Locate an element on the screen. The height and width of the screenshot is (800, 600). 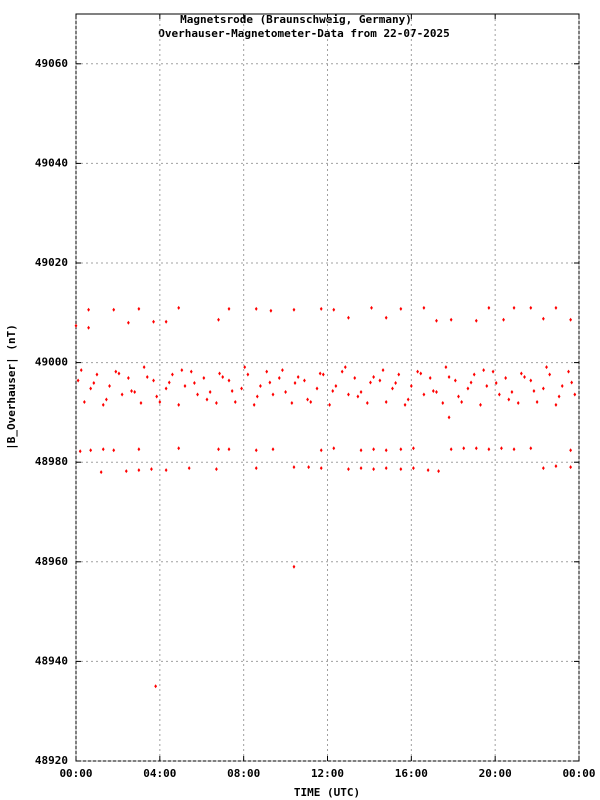
x-tick-label: 00:00 is located at coordinates (578, 773).